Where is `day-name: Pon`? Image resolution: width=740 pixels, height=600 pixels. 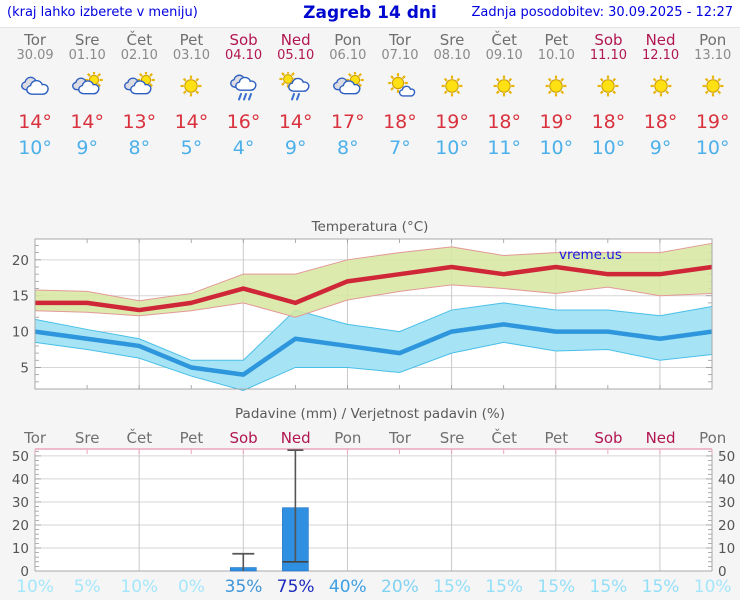
day-name: Pon is located at coordinates (713, 40).